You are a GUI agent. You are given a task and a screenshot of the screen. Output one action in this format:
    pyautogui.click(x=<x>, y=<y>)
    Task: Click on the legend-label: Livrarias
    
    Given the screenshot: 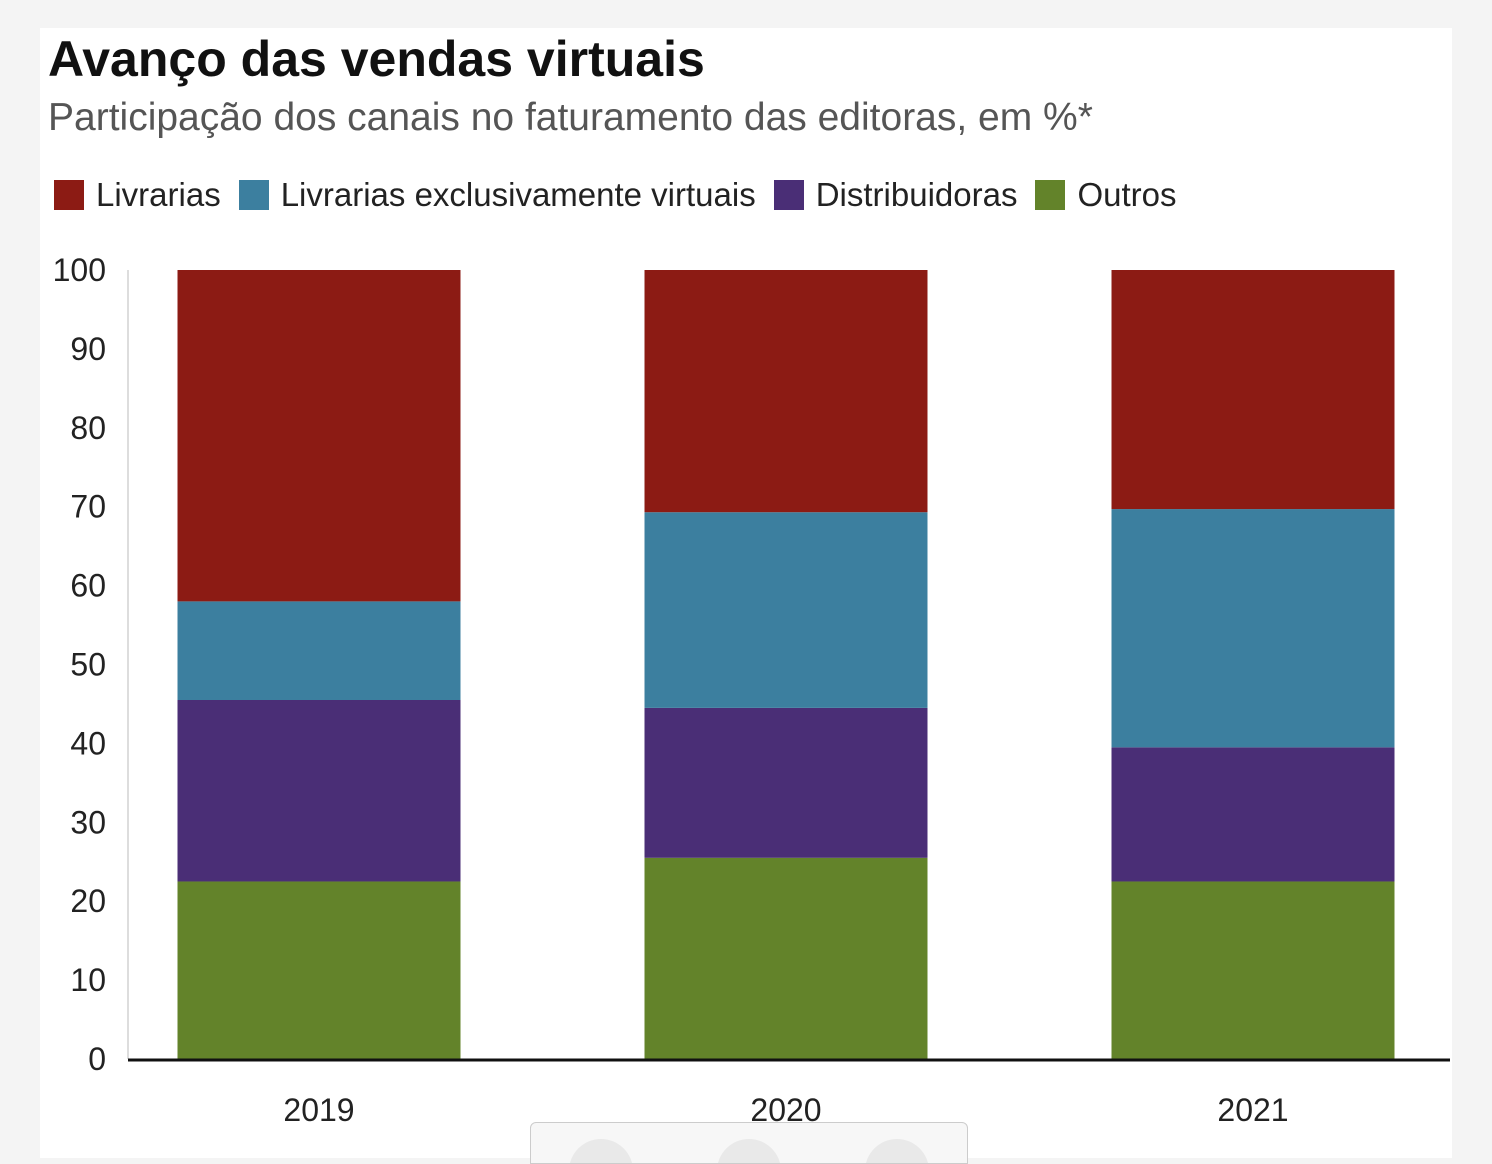 What is the action you would take?
    pyautogui.click(x=158, y=194)
    